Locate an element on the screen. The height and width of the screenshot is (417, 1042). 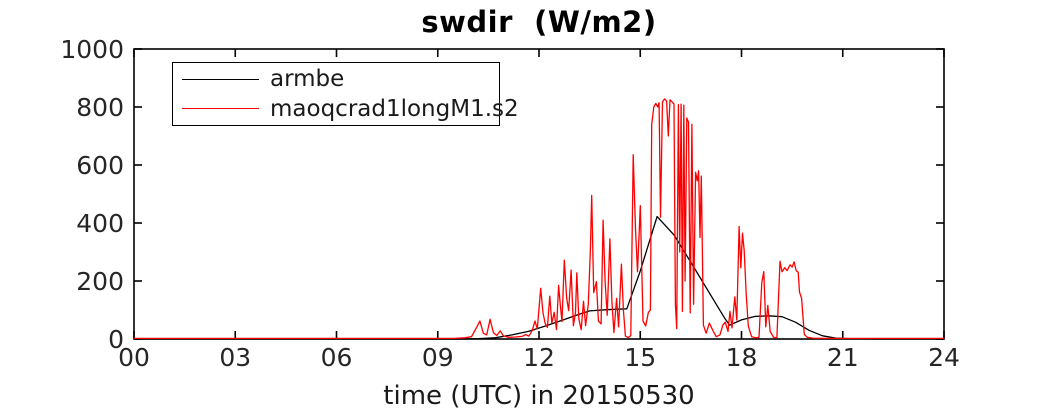
x-tick-label: 18 is located at coordinates (742, 357).